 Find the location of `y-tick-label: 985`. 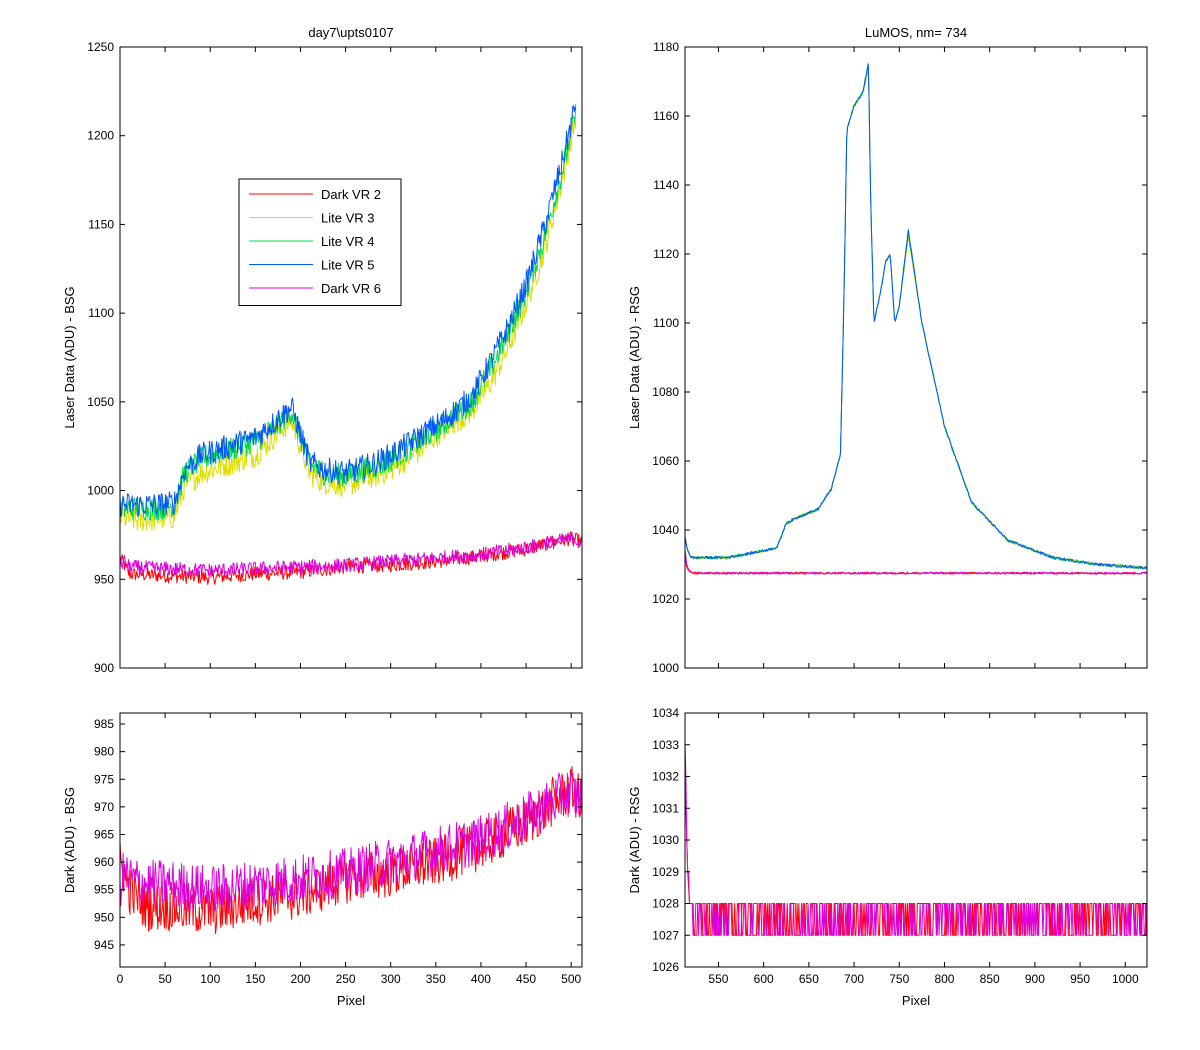

y-tick-label: 985 is located at coordinates (104, 724).